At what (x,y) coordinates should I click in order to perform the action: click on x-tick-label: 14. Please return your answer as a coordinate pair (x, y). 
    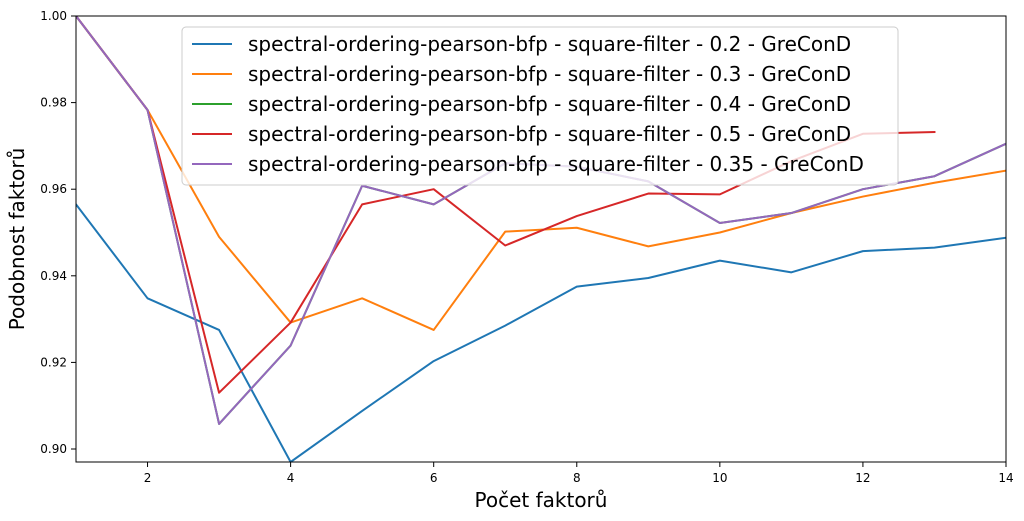
    Looking at the image, I should click on (1005, 478).